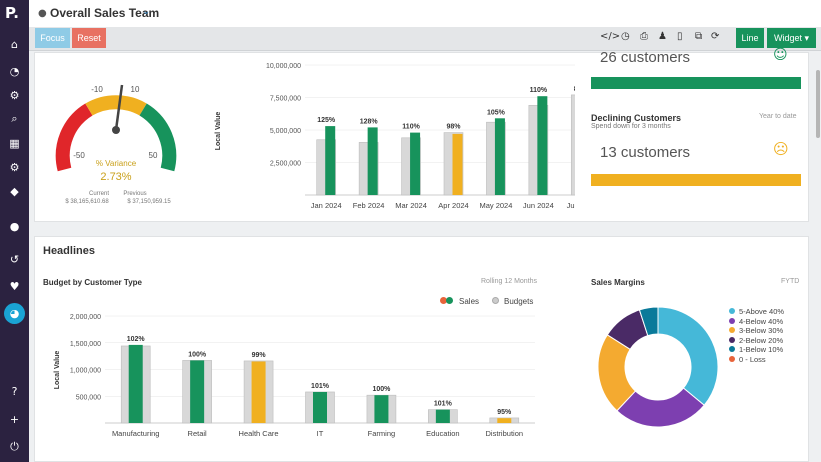  Describe the element at coordinates (761, 349) in the screenshot. I see `legend-label: 1-Below 10%` at that location.